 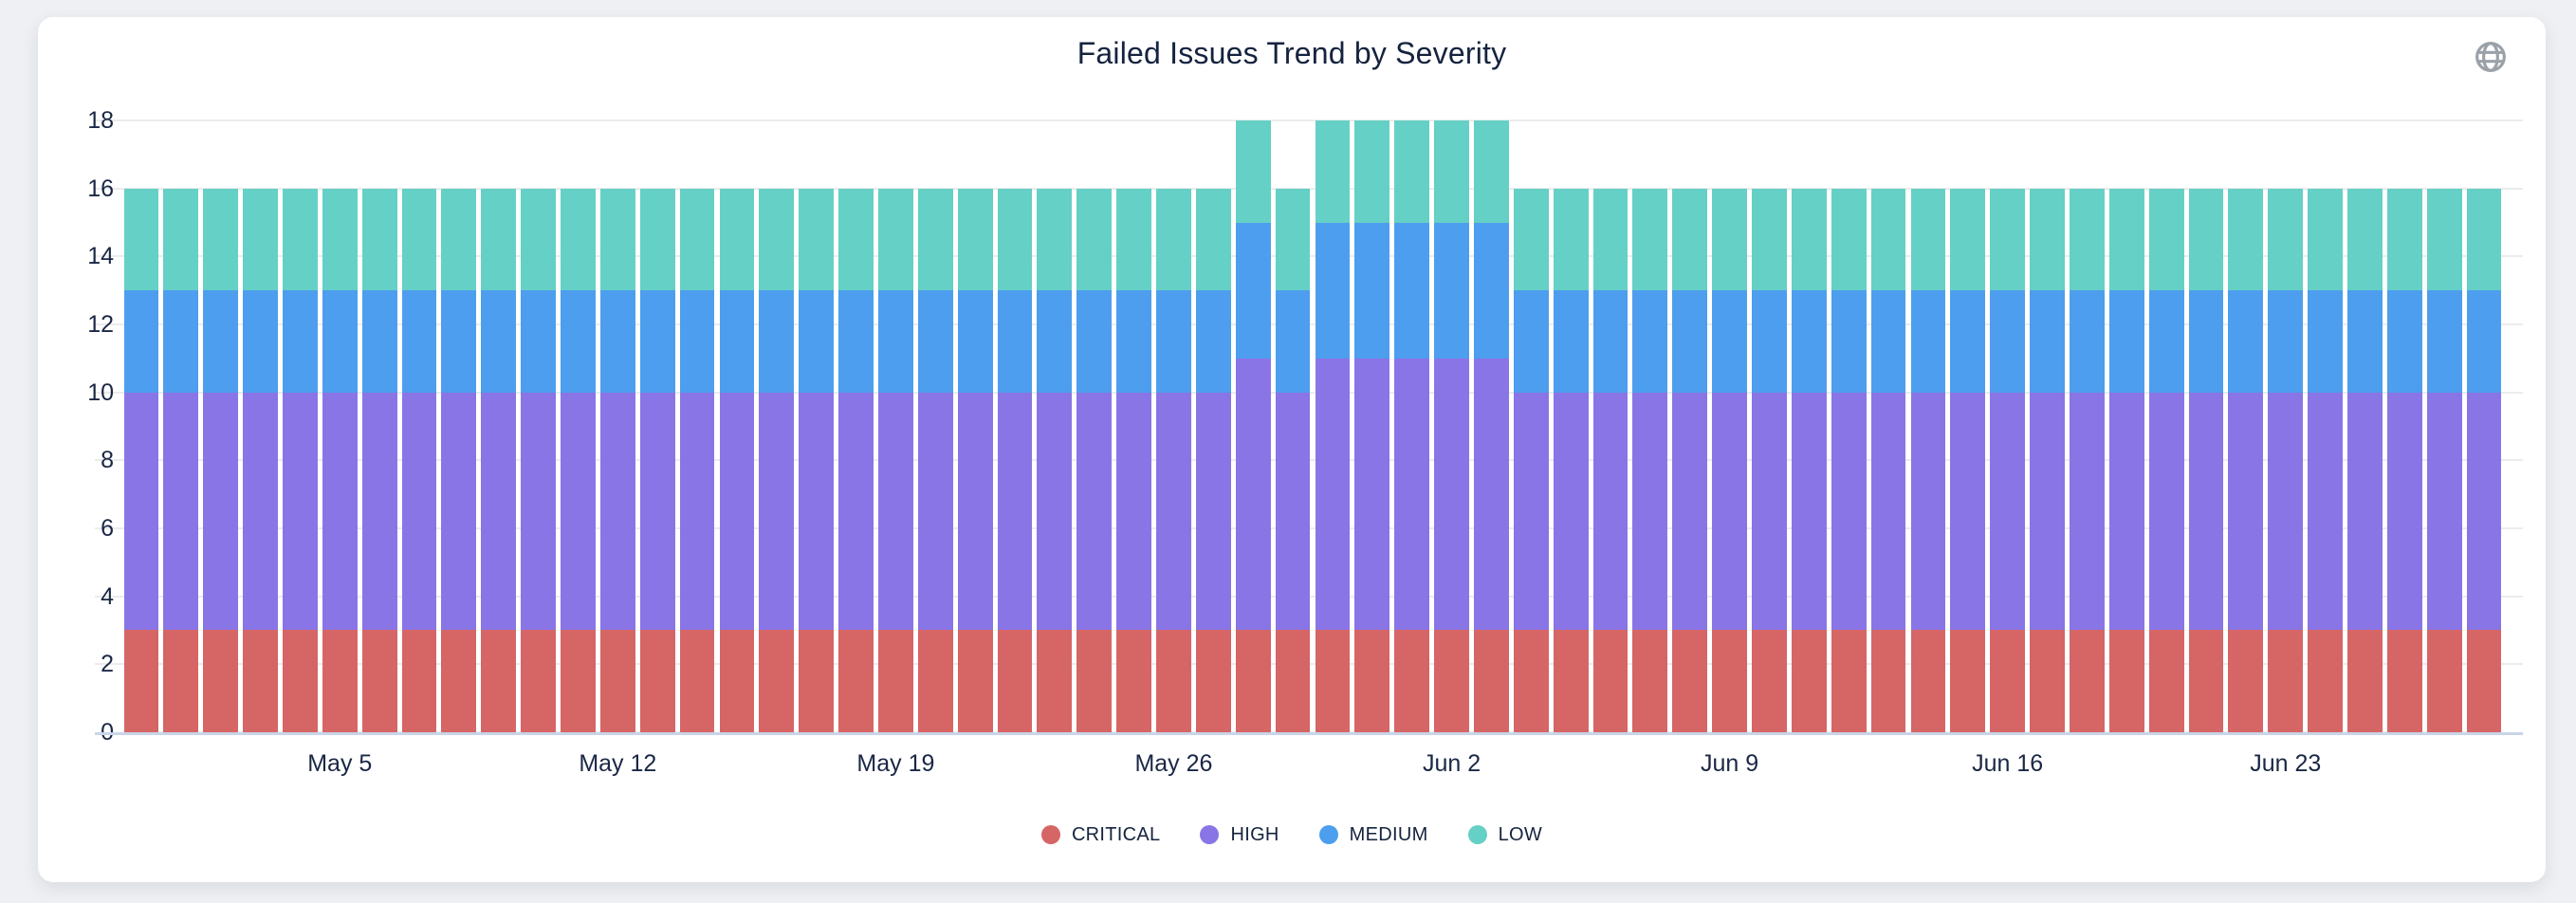 I want to click on legend-item-high: HIGH, so click(x=1239, y=835).